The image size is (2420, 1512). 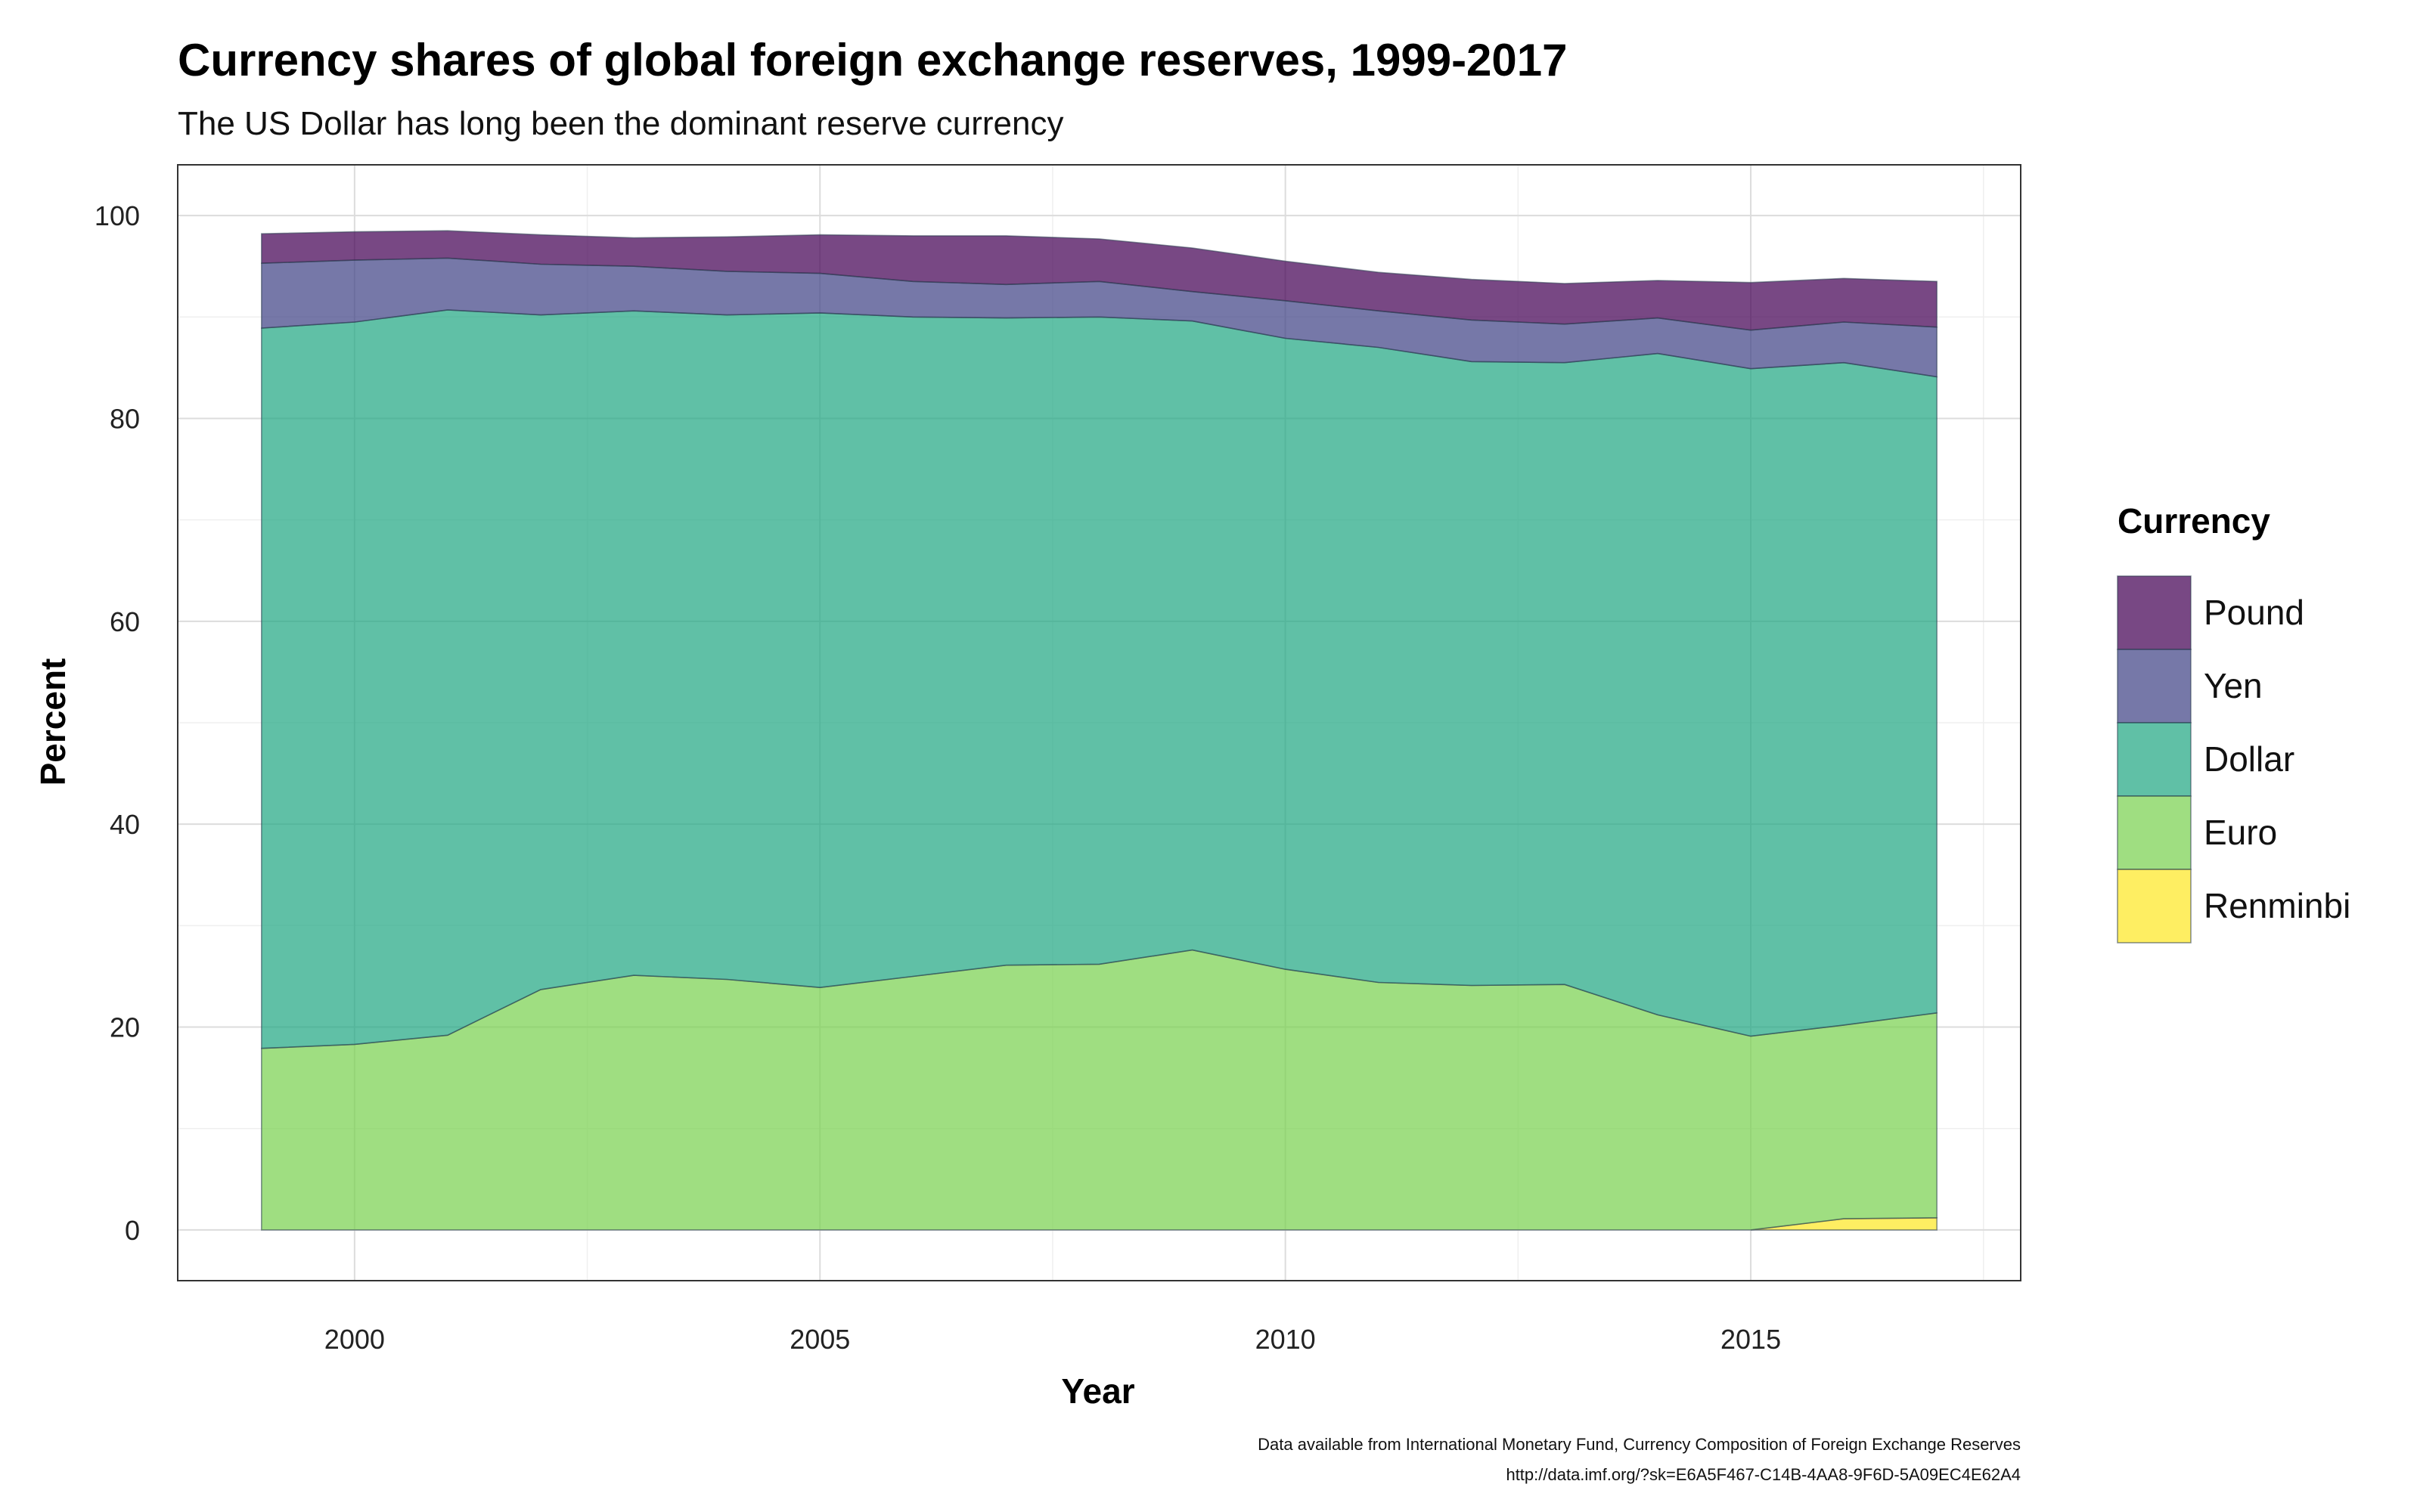 What do you see at coordinates (2277, 905) in the screenshot?
I see `legend-label-renminbi: Renminbi` at bounding box center [2277, 905].